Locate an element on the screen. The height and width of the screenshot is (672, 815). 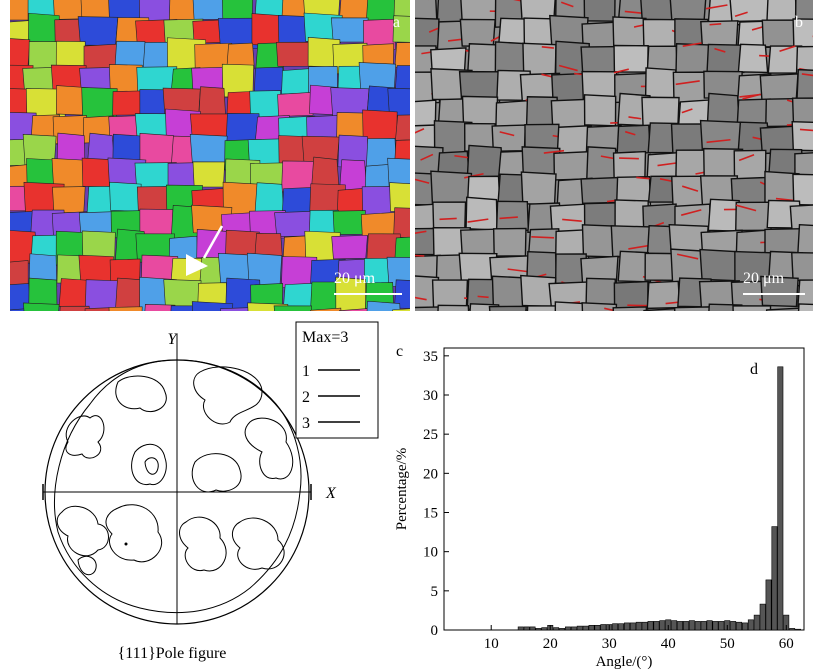
pole-legend-title: Max=3 is located at coordinates (325, 337).